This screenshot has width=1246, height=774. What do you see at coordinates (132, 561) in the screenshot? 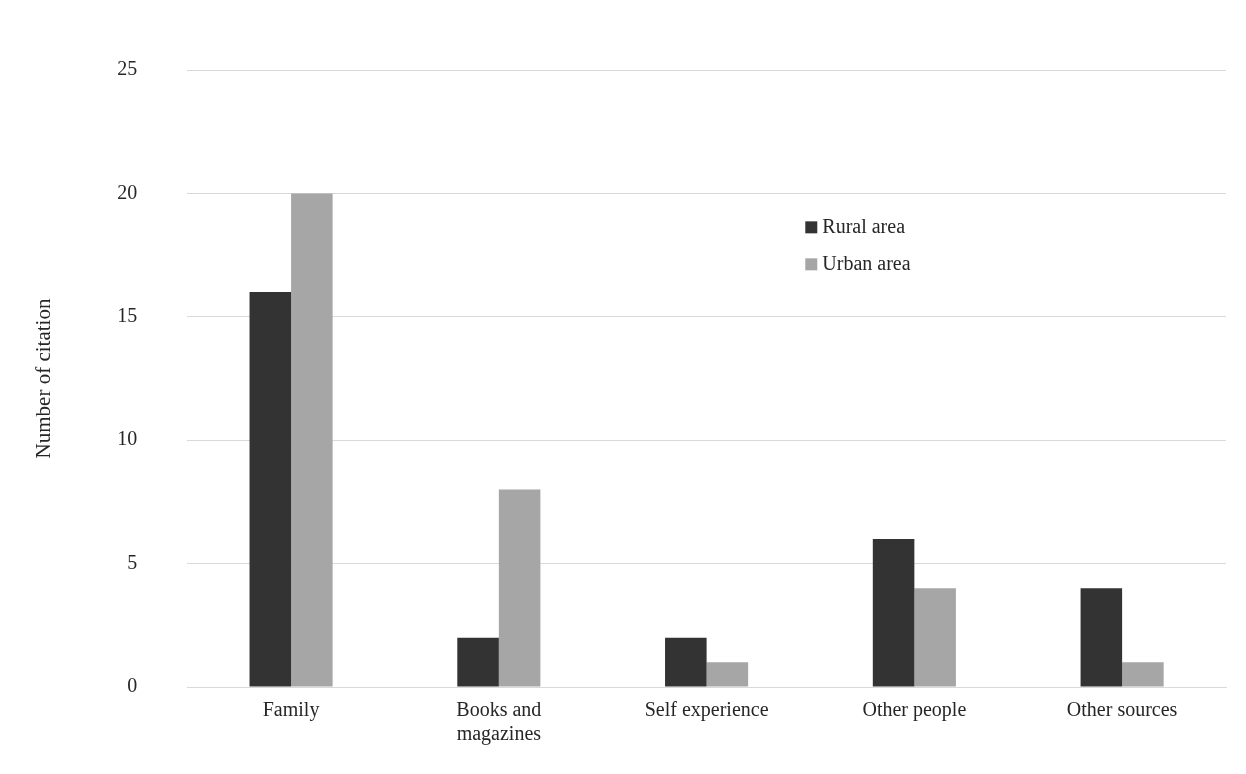
I see `y-tick-label: 5` at bounding box center [132, 561].